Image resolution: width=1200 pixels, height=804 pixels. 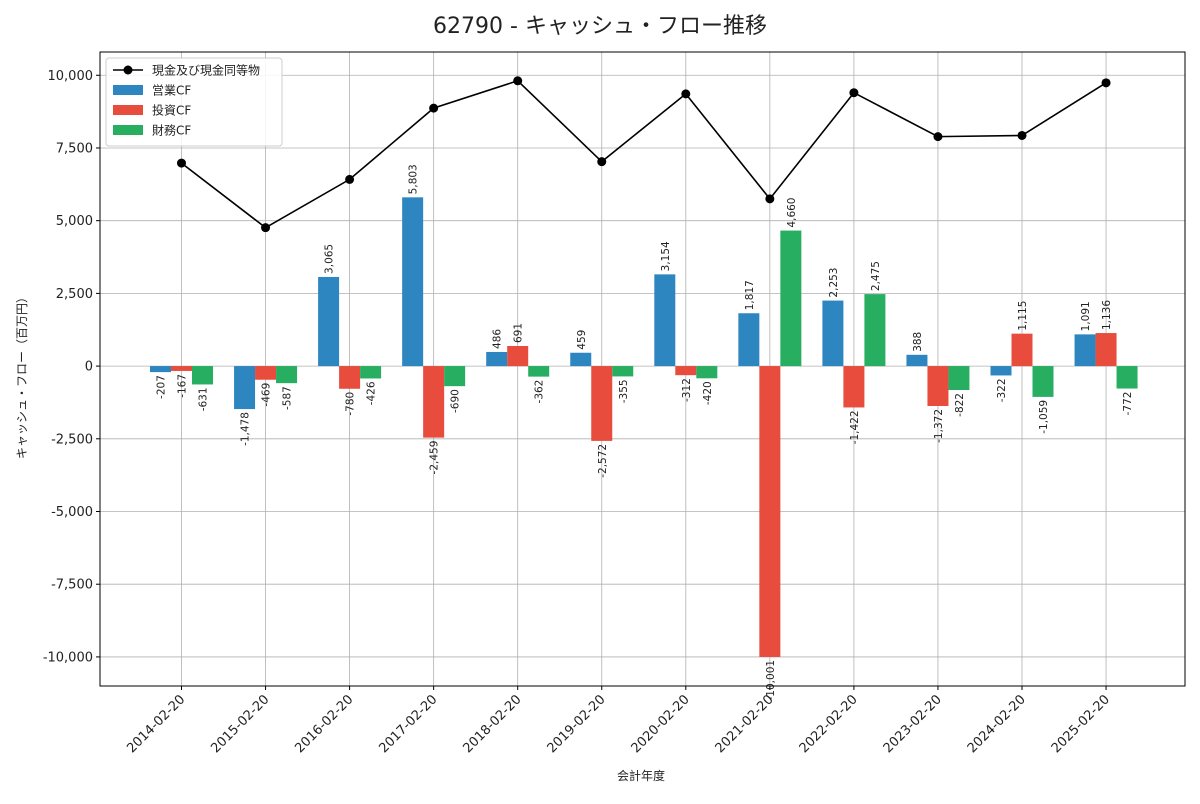 I want to click on bar-value-label: -10,001, so click(x=771, y=680).